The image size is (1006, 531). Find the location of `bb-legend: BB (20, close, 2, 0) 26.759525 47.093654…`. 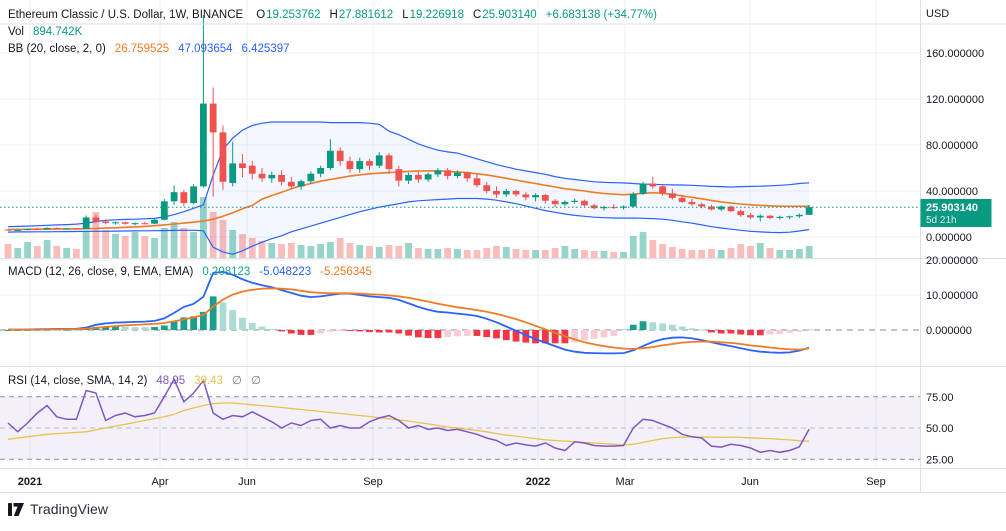

bb-legend: BB (20, close, 2, 0) 26.759525 47.093654… is located at coordinates (149, 49).